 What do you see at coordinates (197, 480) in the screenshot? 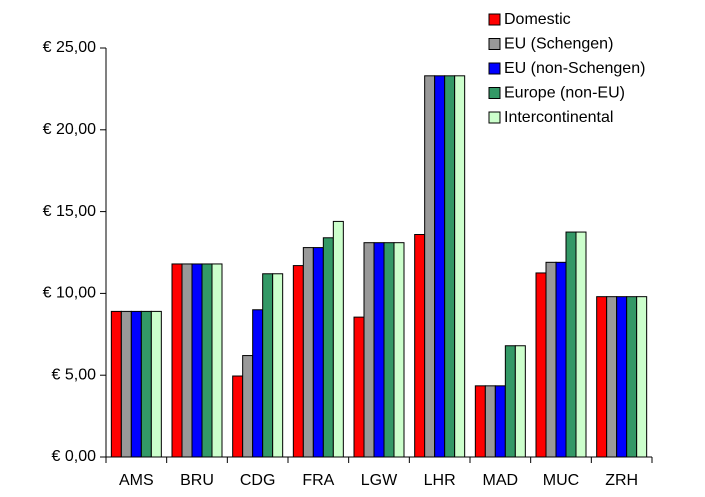
I see `x-tick-label: BRU` at bounding box center [197, 480].